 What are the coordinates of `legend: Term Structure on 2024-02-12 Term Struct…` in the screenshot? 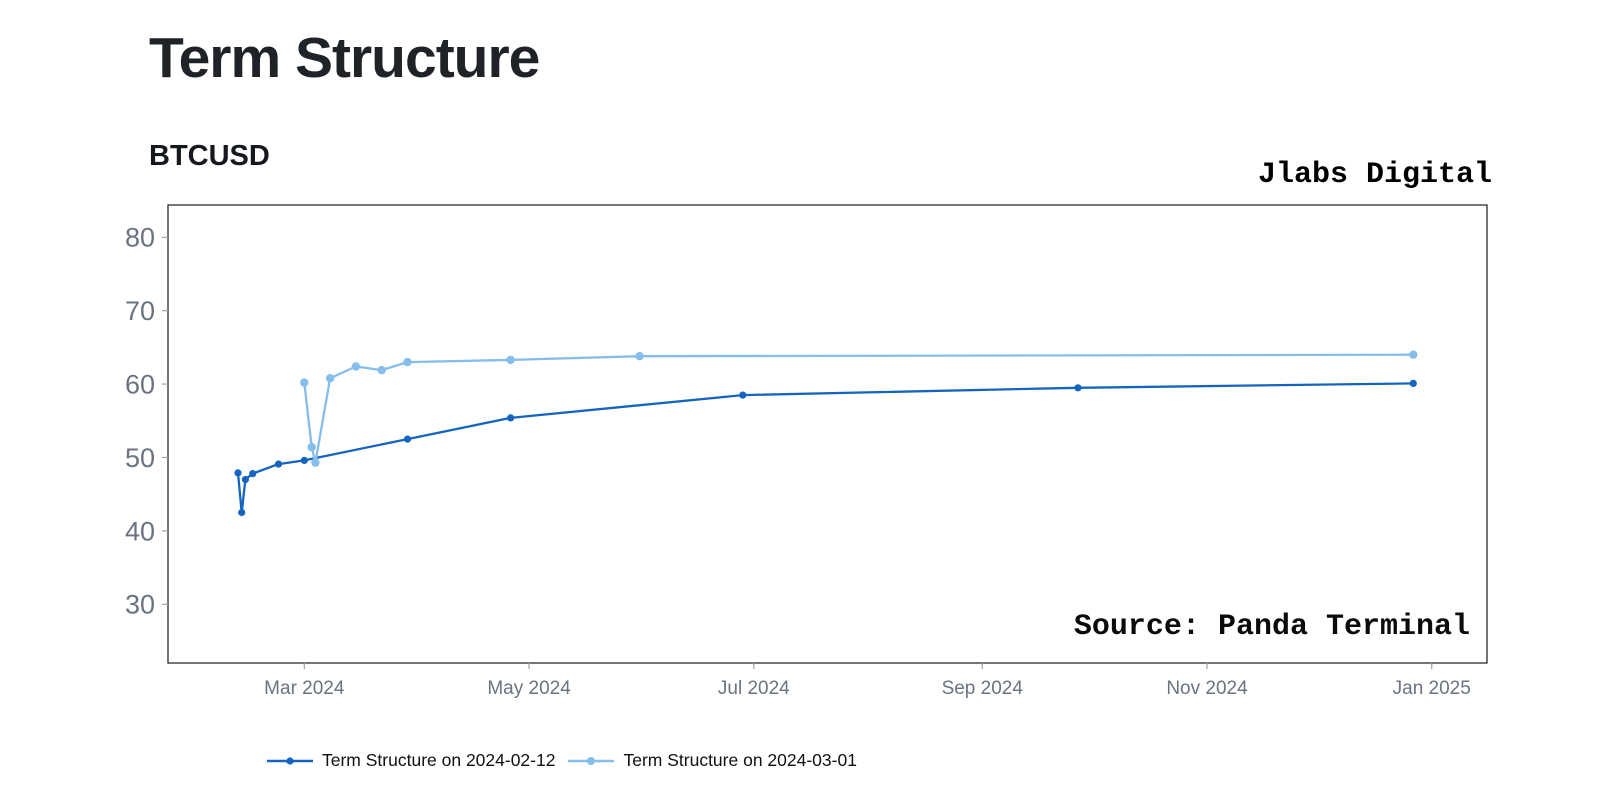 It's located at (561, 760).